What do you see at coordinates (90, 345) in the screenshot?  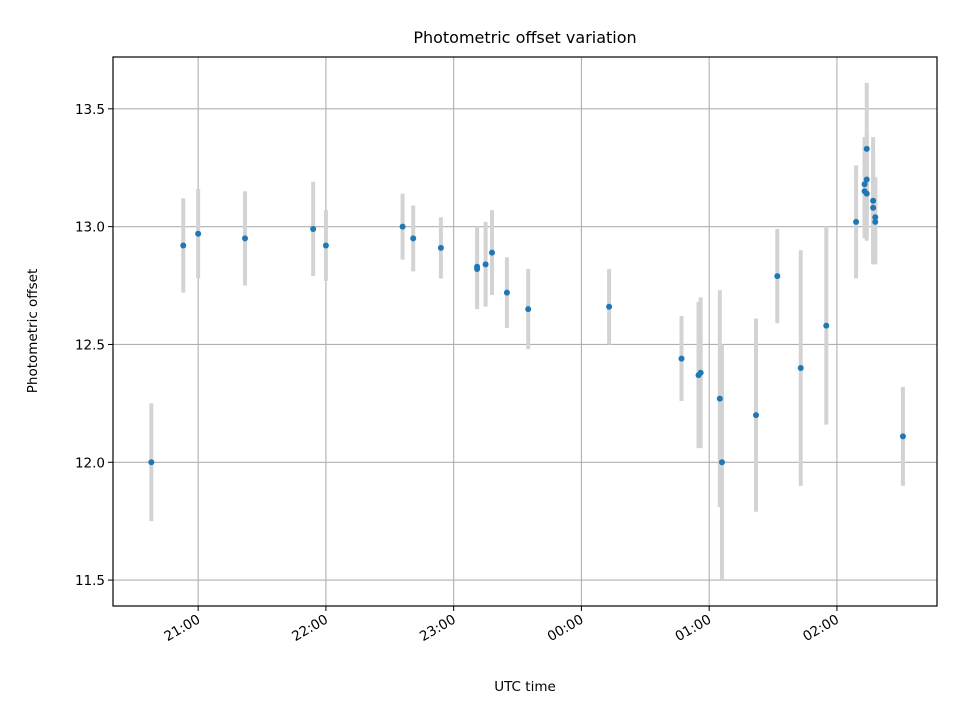 I see `y-tick-label: 12.5` at bounding box center [90, 345].